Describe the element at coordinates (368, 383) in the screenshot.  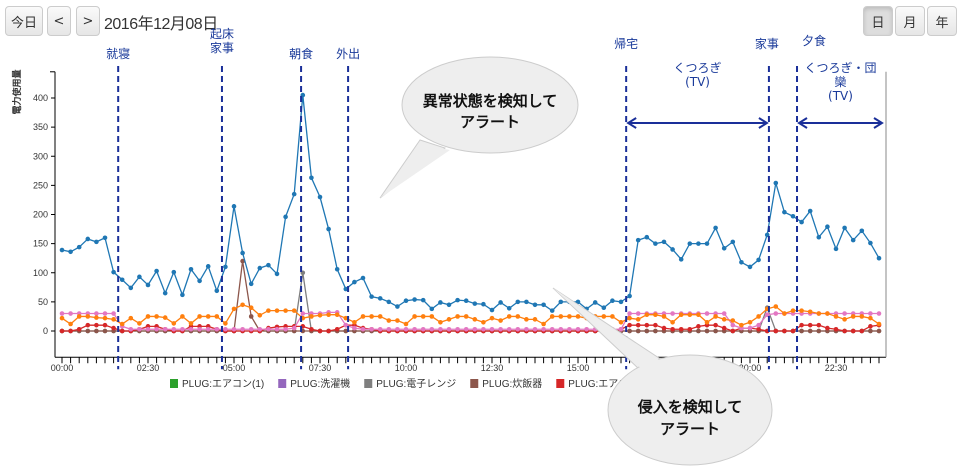
I see `legend-swatch` at that location.